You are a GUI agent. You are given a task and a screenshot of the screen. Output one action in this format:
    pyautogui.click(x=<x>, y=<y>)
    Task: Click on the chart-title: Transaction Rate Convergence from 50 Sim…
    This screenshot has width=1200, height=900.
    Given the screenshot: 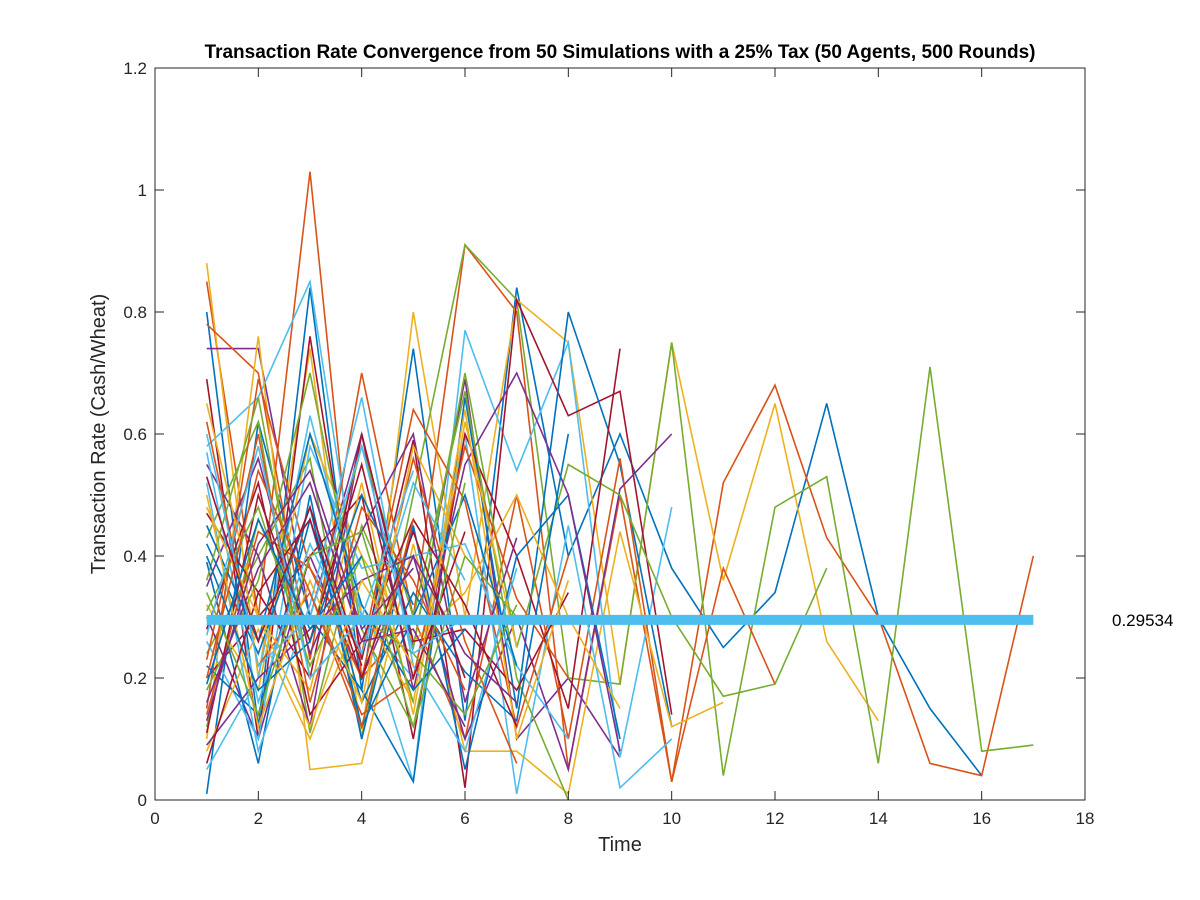 What is the action you would take?
    pyautogui.click(x=620, y=52)
    